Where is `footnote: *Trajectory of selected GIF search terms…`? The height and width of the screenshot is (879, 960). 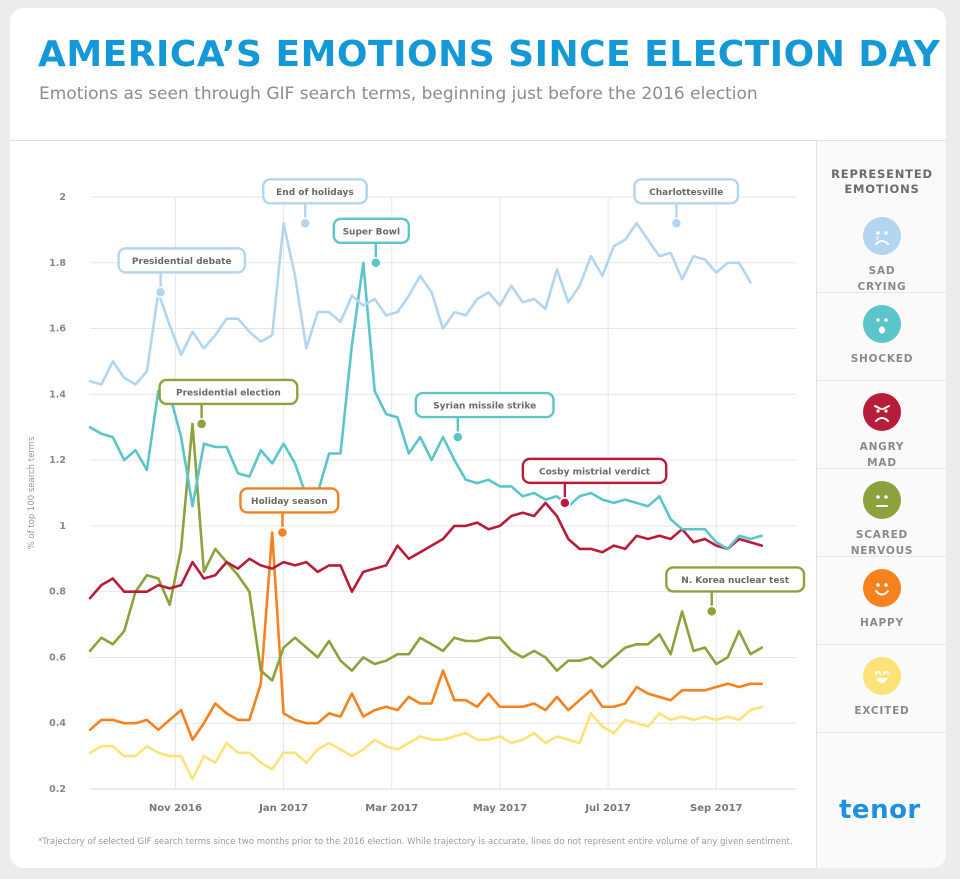
footnote: *Trajectory of selected GIF search terms… is located at coordinates (415, 842).